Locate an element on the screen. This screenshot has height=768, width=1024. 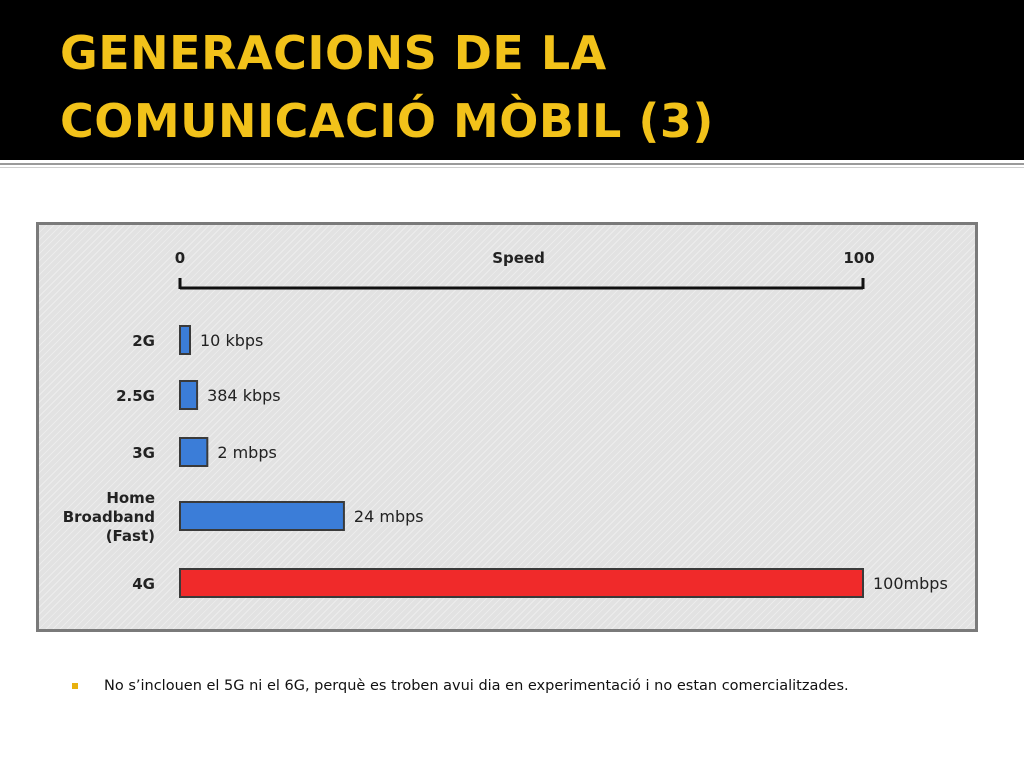
category-label-3-0: Home is located at coordinates (130, 498).